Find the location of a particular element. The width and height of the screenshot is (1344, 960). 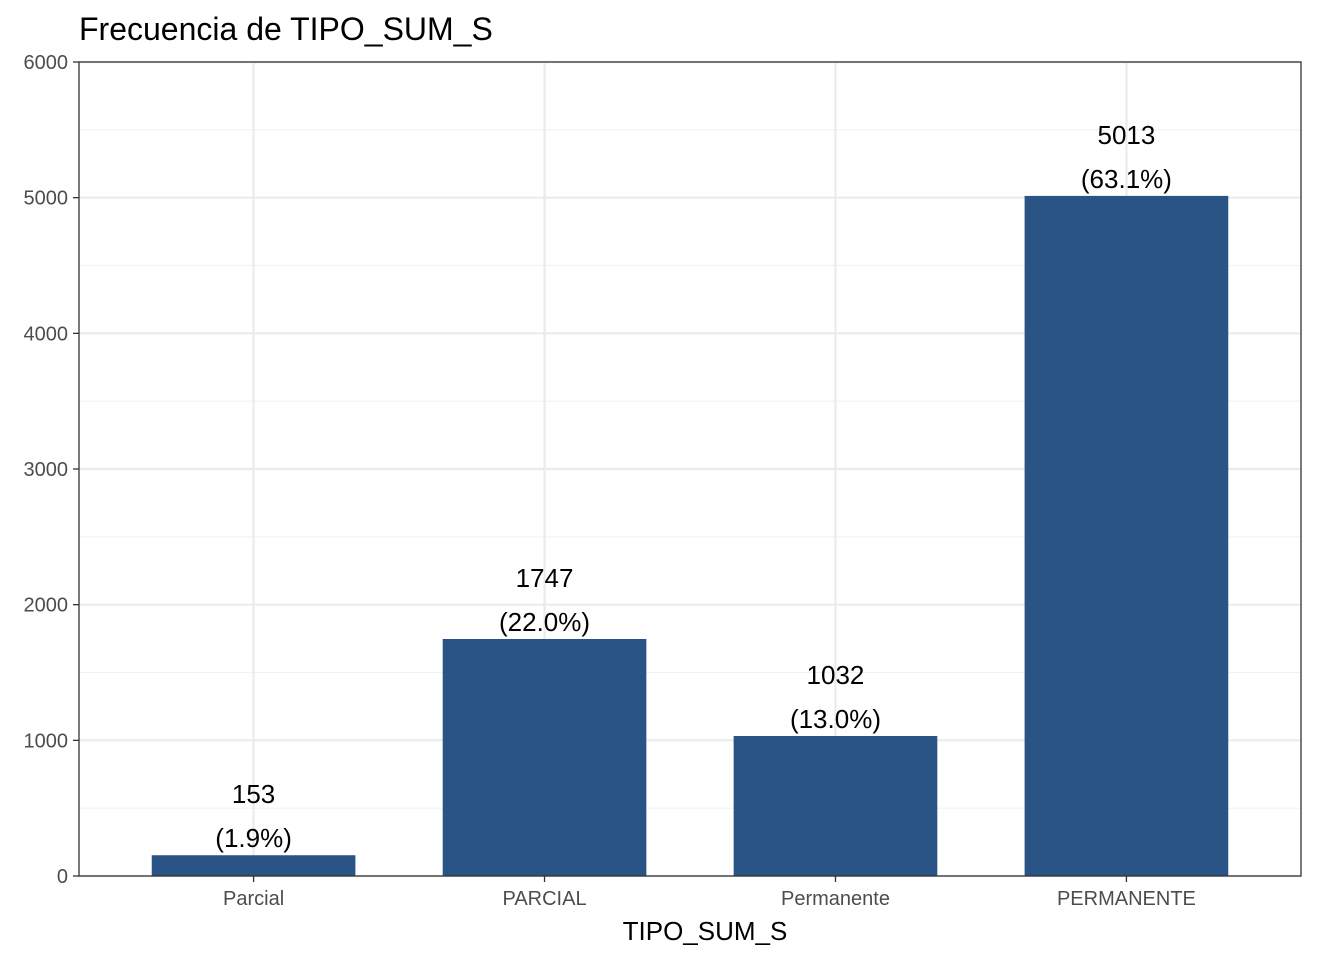

y-tick-label: 5000 is located at coordinates (46, 199).